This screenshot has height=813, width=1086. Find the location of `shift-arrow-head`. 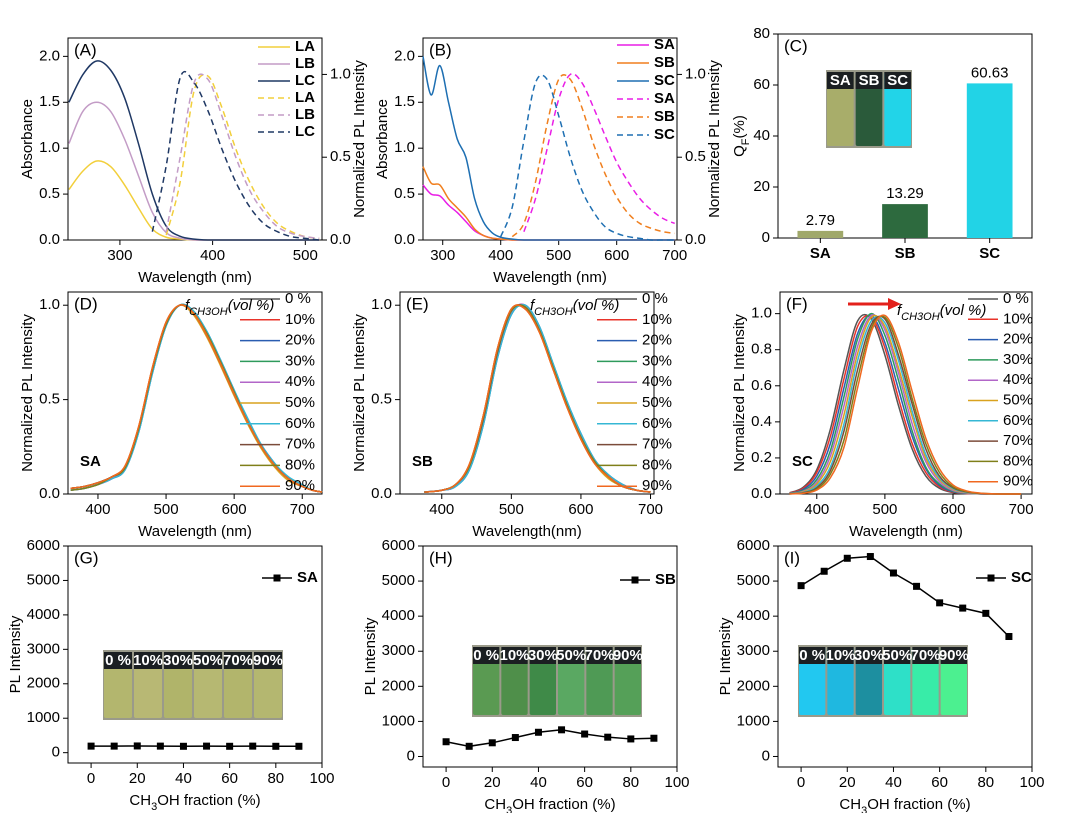

shift-arrow-head is located at coordinates (894, 304).